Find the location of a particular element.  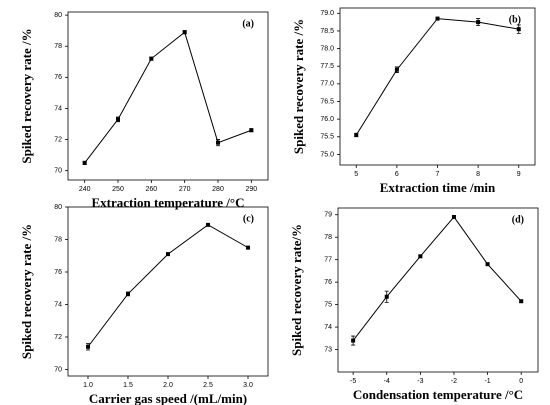

x-tick-label: 270 is located at coordinates (185, 189).